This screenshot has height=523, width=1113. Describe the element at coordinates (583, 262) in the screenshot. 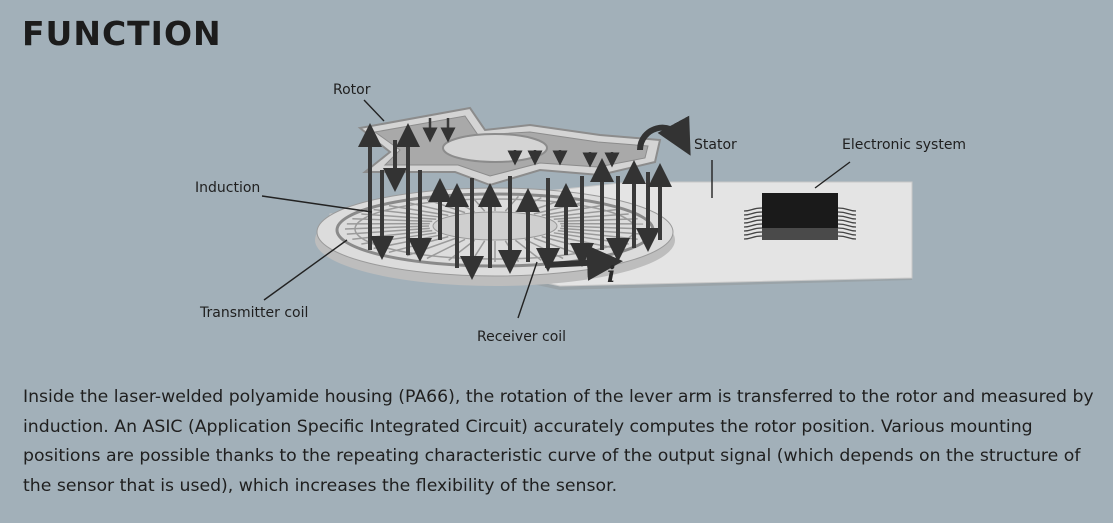

I see `current-arrow` at that location.